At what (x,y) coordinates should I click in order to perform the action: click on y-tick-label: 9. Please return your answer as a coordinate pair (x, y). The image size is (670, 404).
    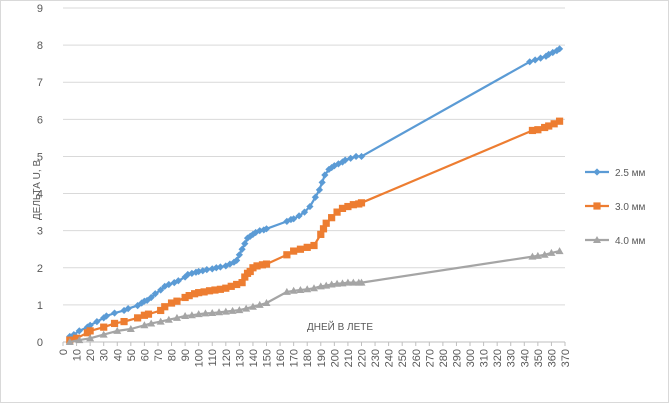
    Looking at the image, I should click on (40, 9).